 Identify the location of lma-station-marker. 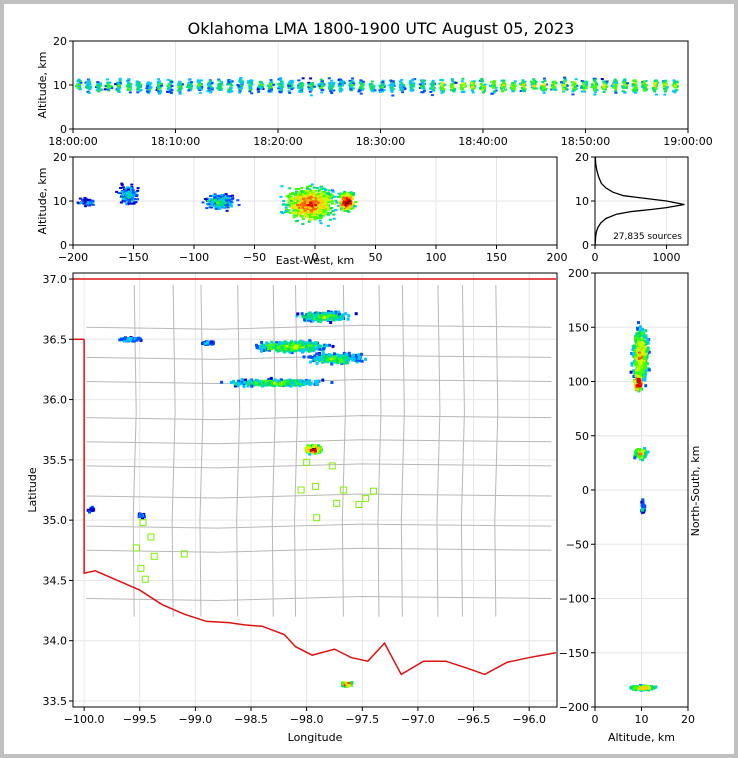
(337, 503).